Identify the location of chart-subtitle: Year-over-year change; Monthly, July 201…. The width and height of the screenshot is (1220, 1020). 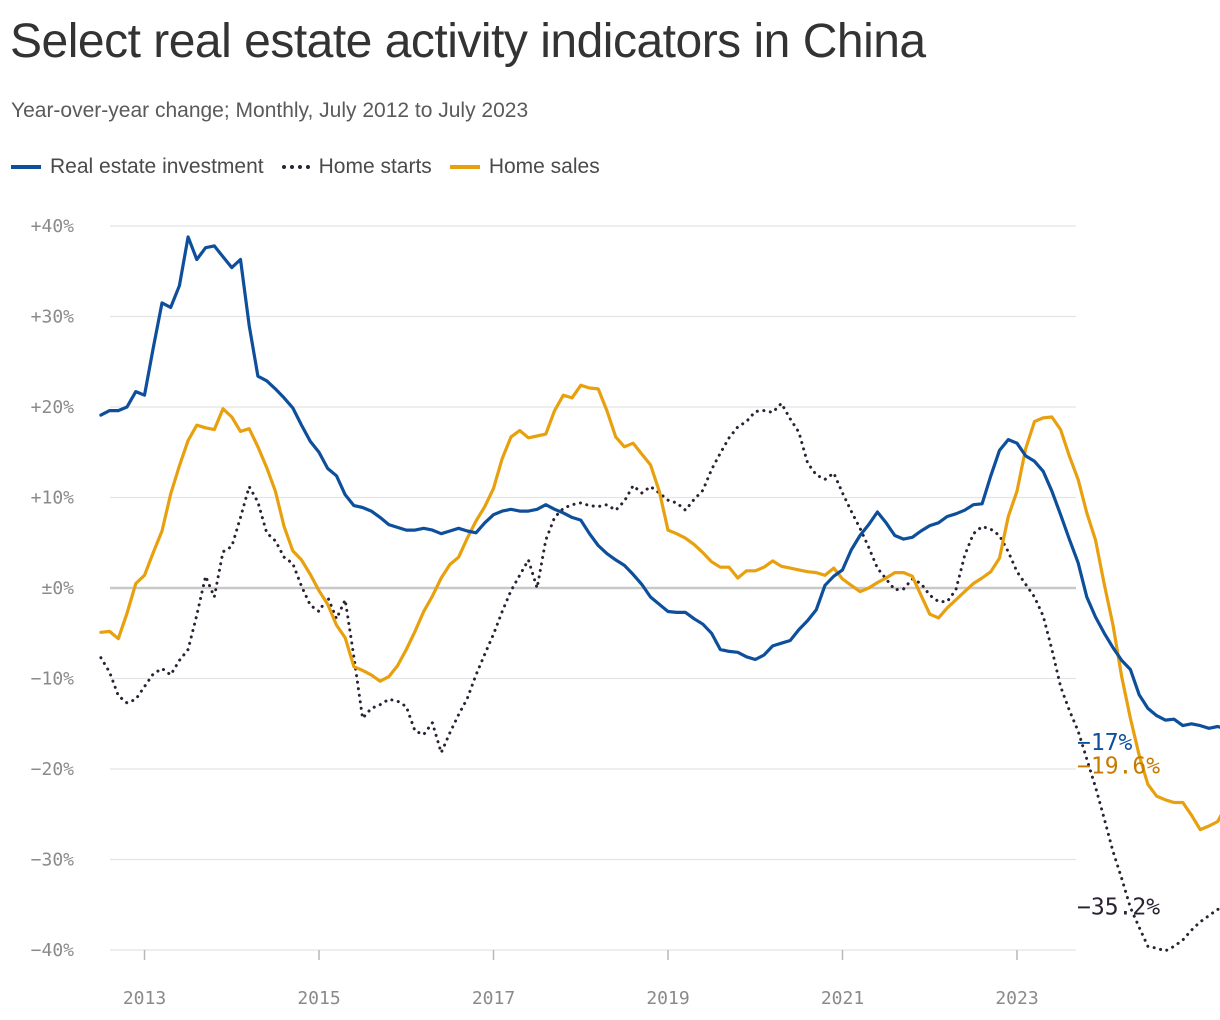
(270, 110).